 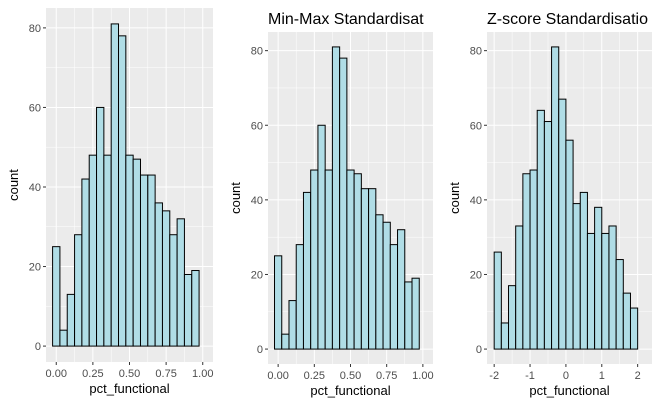 I want to click on x-tick-label: -1, so click(x=530, y=376).